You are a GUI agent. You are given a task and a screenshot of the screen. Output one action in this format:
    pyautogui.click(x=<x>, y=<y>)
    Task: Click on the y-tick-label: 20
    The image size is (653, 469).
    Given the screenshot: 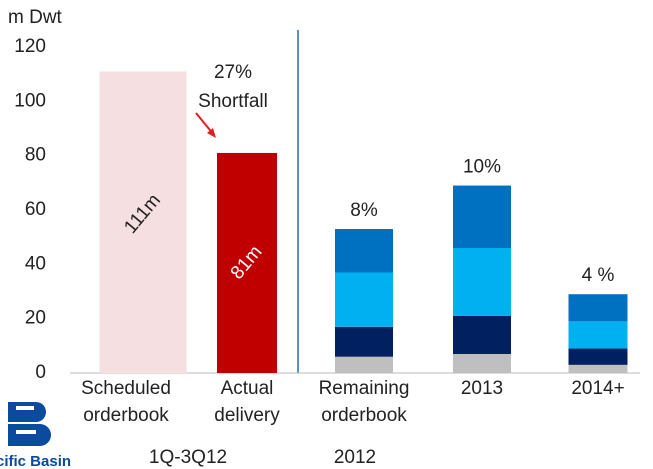 What is the action you would take?
    pyautogui.click(x=35, y=318)
    